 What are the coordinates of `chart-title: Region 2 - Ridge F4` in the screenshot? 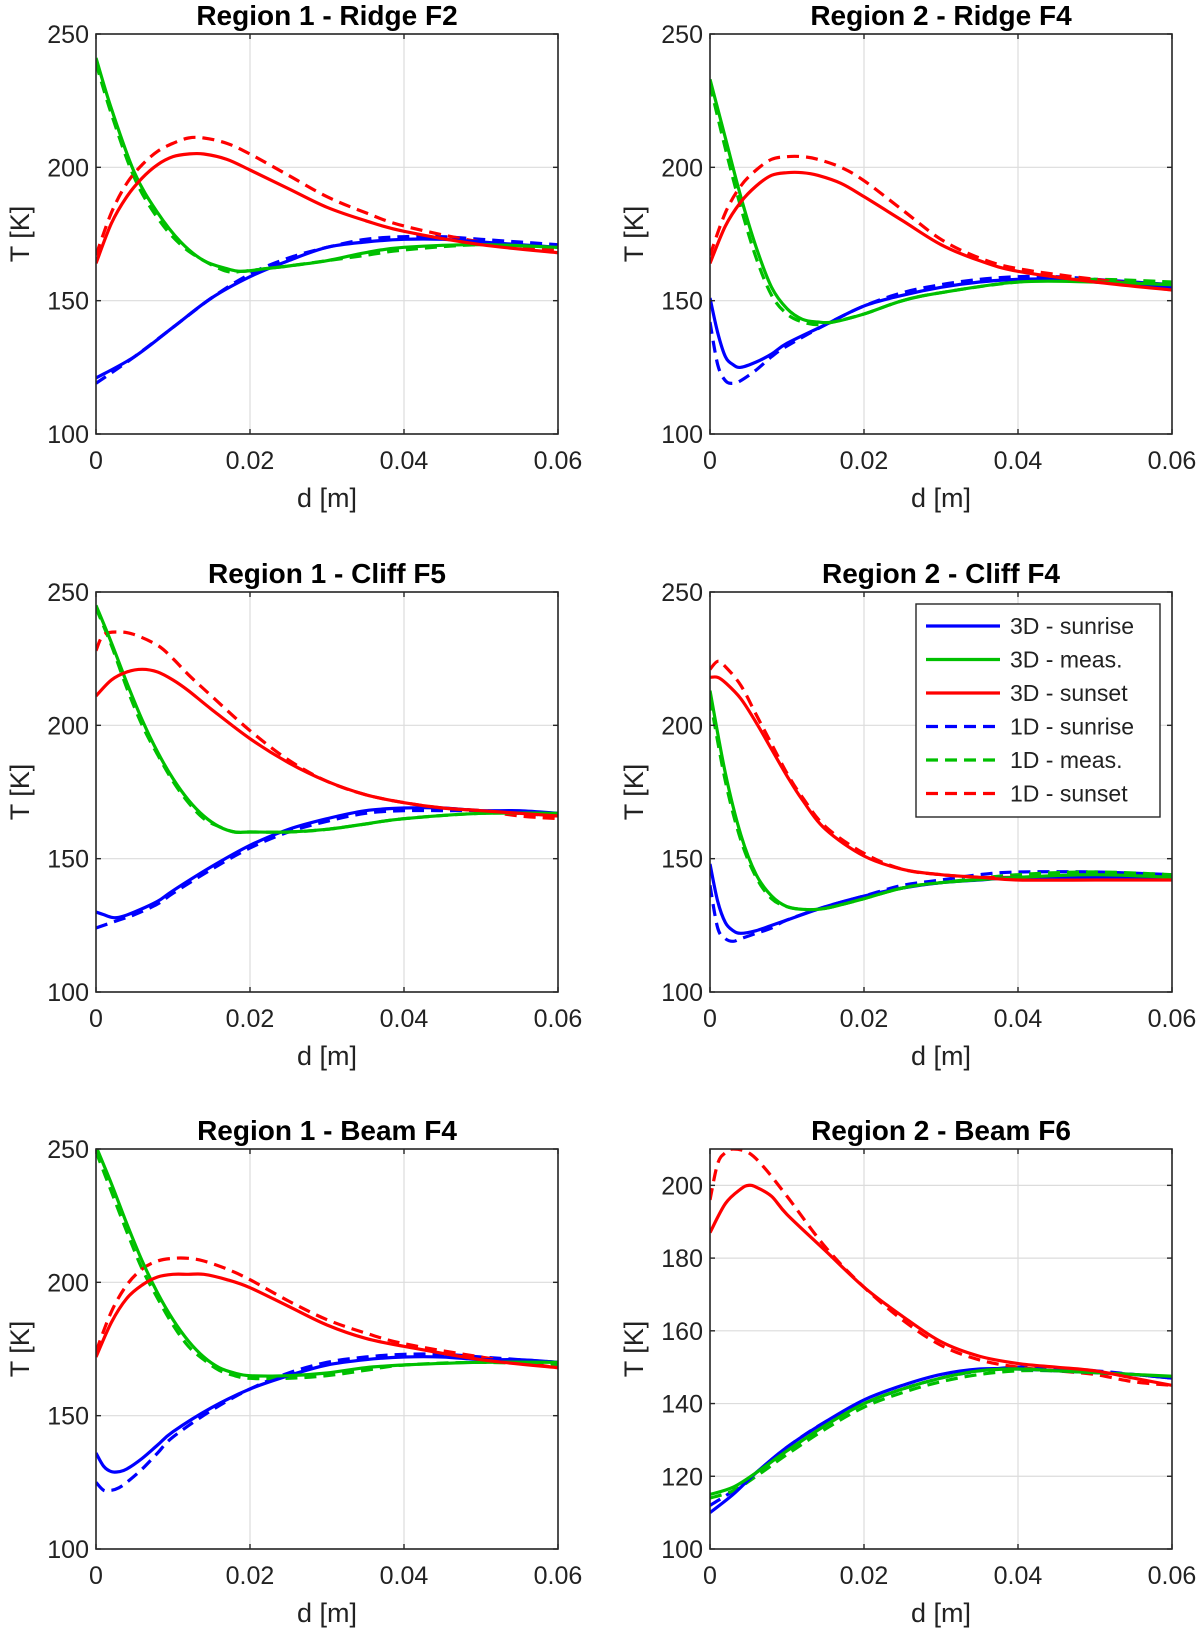 It's located at (941, 15).